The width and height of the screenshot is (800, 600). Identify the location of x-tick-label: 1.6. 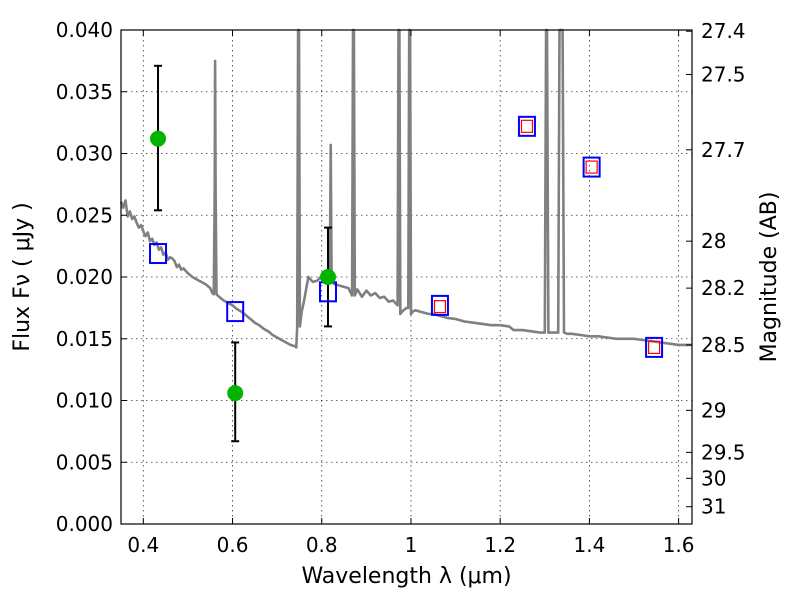
(679, 545).